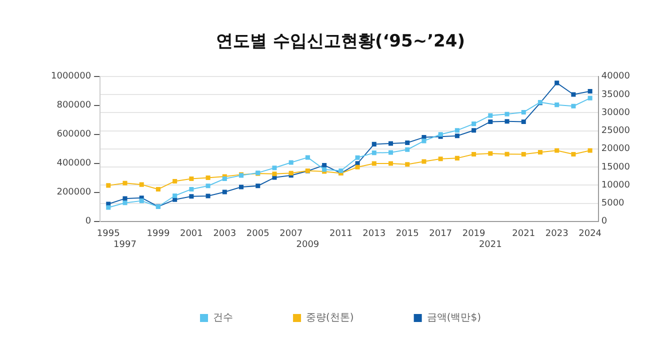 Image resolution: width=671 pixels, height=341 pixels. Describe the element at coordinates (125, 245) in the screenshot. I see `x-tick-label: 1997` at that location.